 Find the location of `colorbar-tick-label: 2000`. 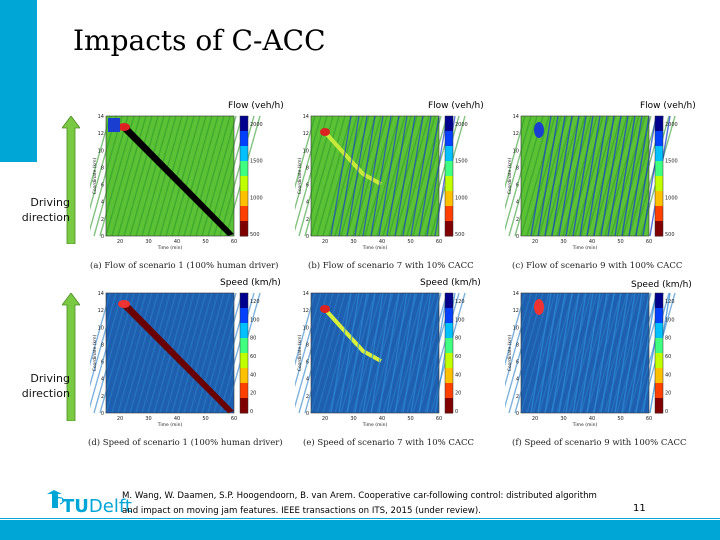

colorbar-tick-label: 2000 is located at coordinates (671, 125).